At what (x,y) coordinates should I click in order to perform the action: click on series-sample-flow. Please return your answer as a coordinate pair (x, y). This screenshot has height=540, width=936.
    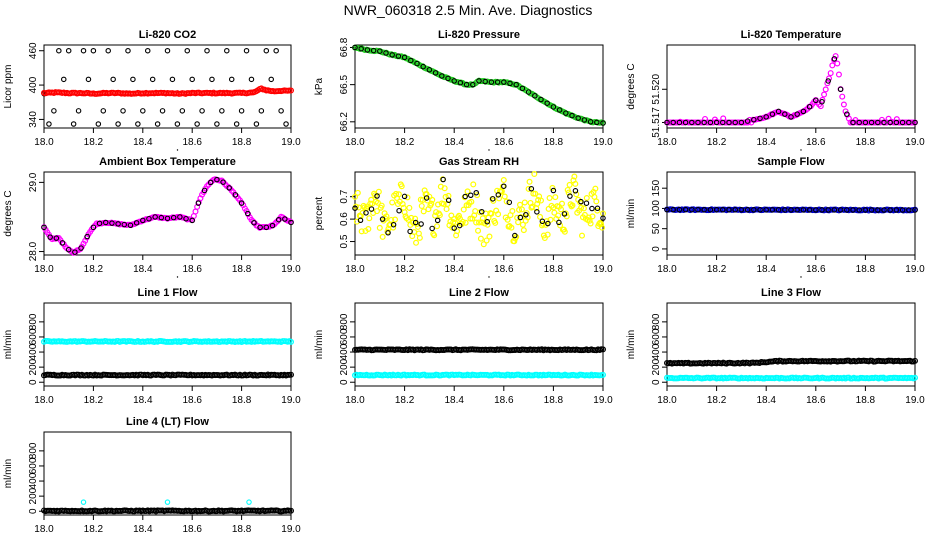
    Looking at the image, I should click on (790, 210).